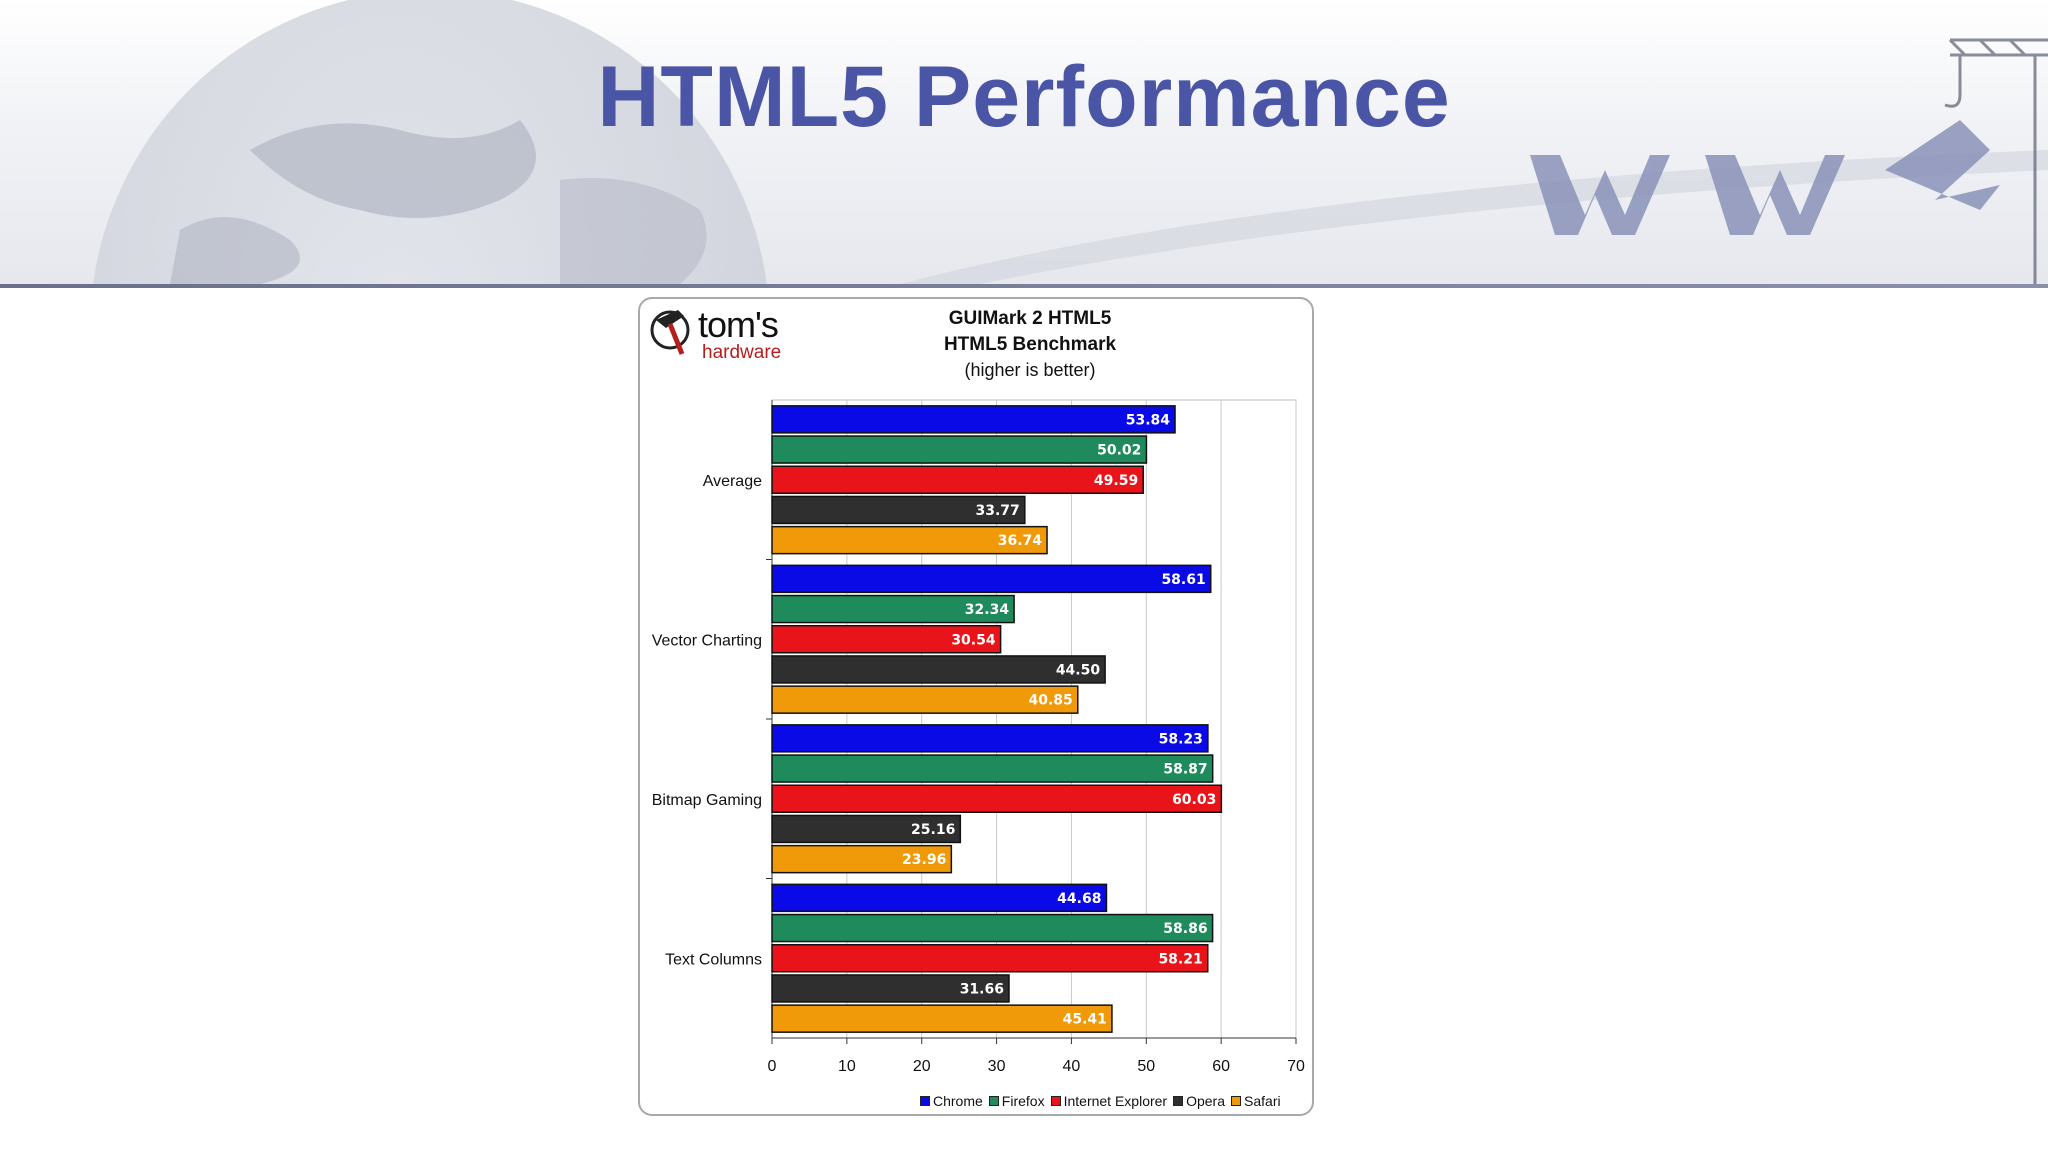 The width and height of the screenshot is (2048, 1152). Describe the element at coordinates (742, 352) in the screenshot. I see `logo-subtitle: hardware` at that location.